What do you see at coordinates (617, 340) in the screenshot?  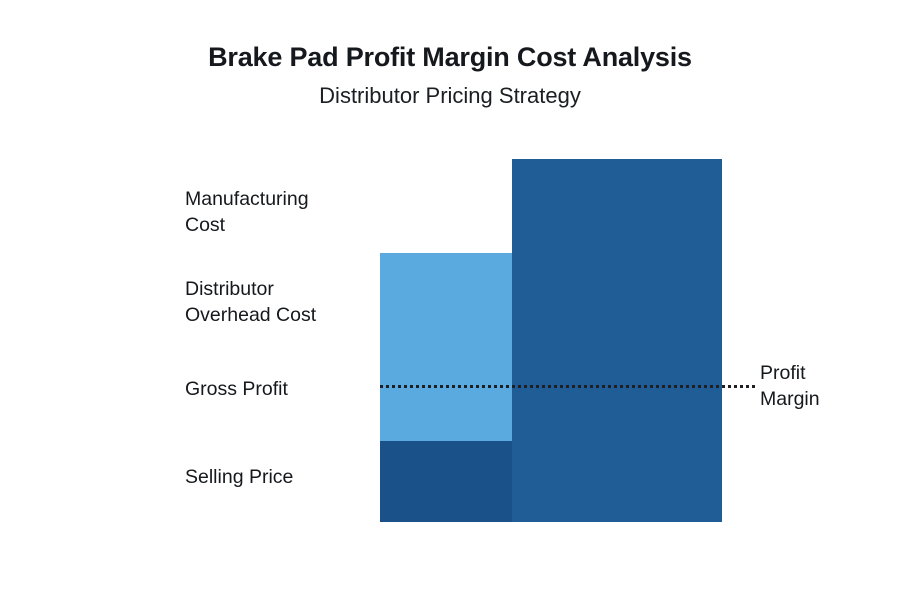 I see `bar-segment-manufacturing-cost` at bounding box center [617, 340].